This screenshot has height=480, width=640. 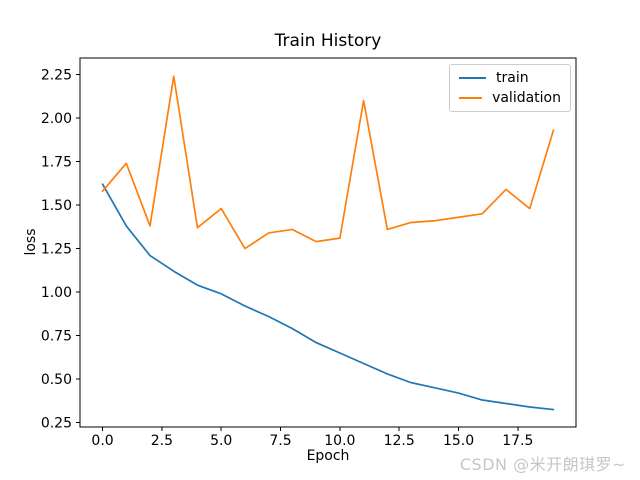 What do you see at coordinates (328, 41) in the screenshot?
I see `chart-title: Train History` at bounding box center [328, 41].